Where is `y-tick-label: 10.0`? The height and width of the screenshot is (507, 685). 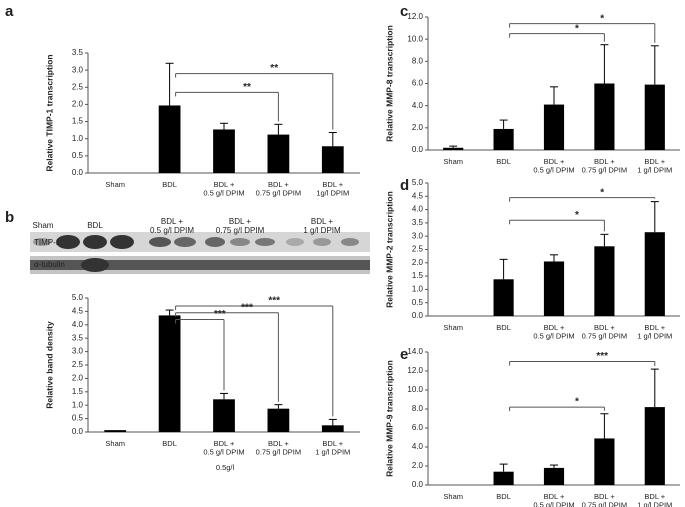 y-tick-label: 10.0 is located at coordinates (415, 38).